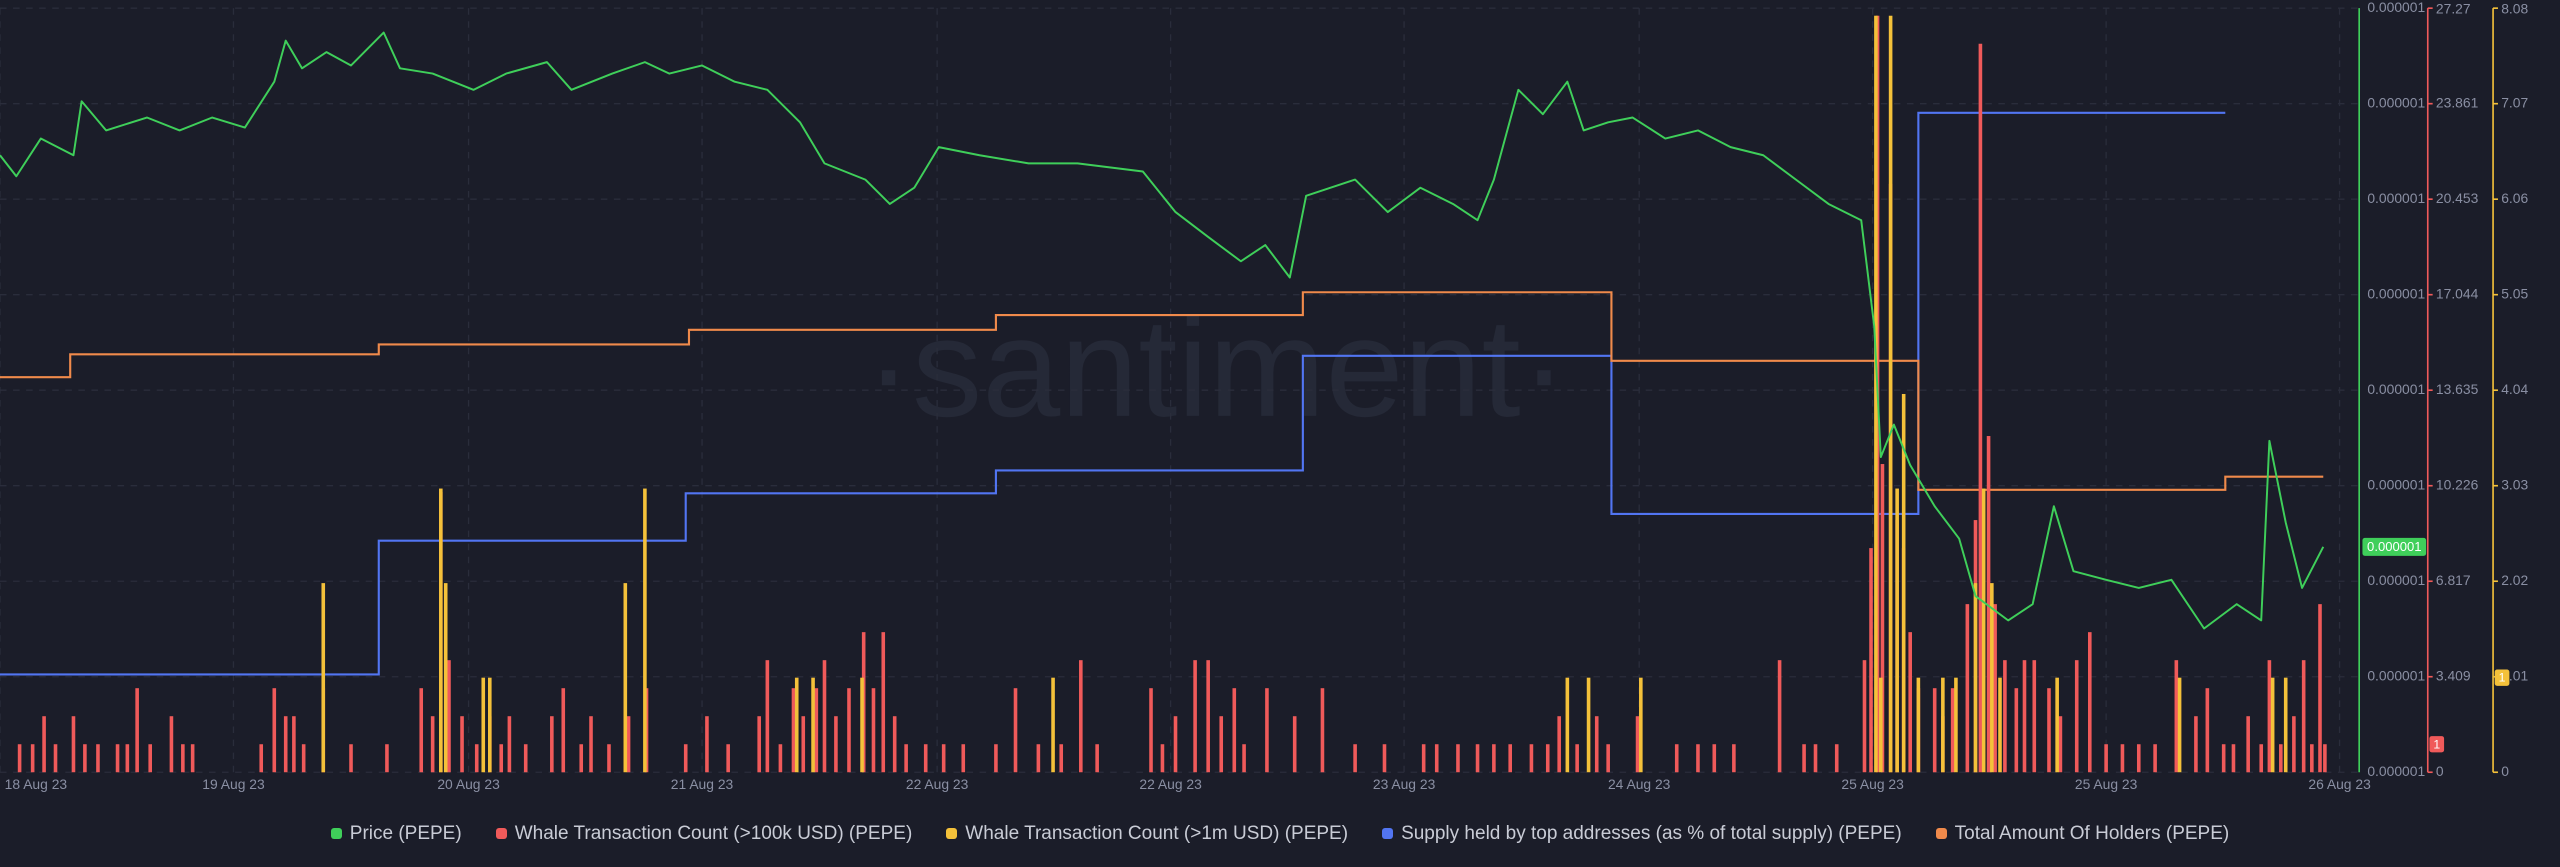 The height and width of the screenshot is (867, 2560). Describe the element at coordinates (2440, 771) in the screenshot. I see `y2-tick-label: 0` at that location.